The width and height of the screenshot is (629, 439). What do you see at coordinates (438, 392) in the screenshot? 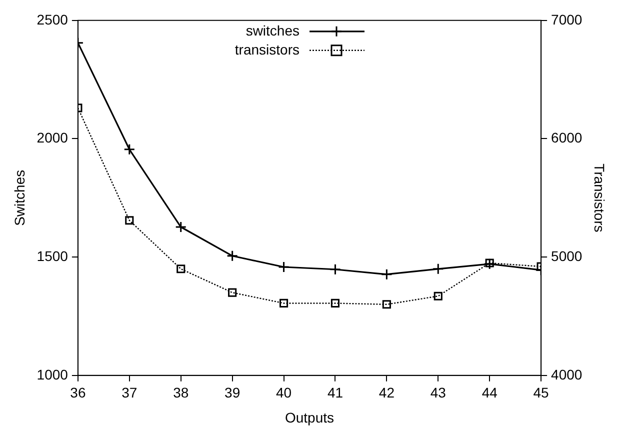
I see `x-tick-label: 43` at bounding box center [438, 392].